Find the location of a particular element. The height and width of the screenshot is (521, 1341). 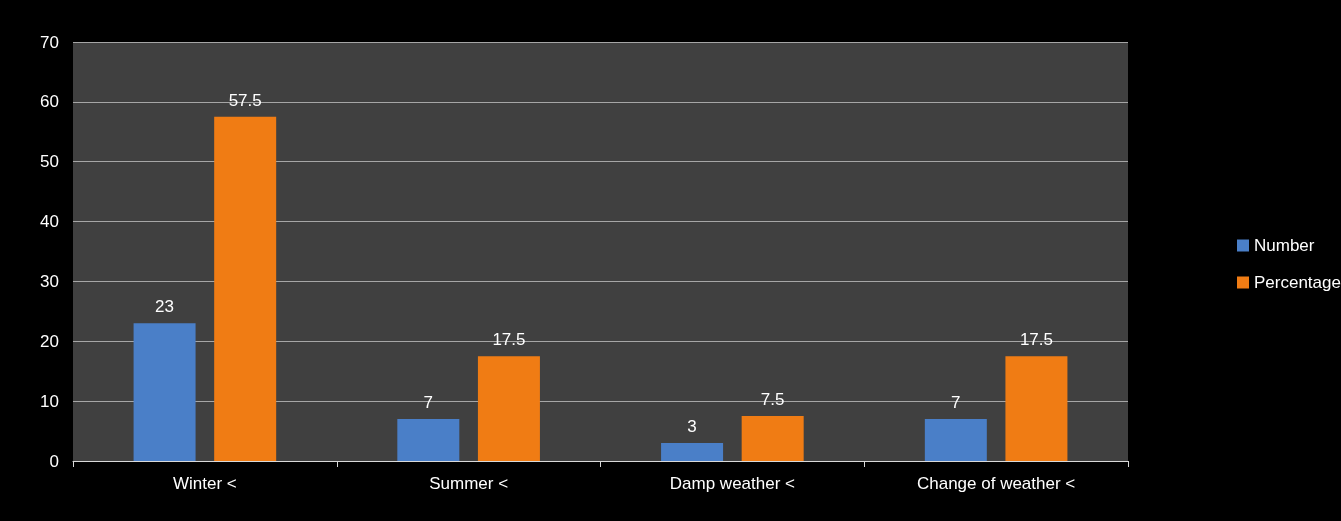

legend-label: Percentage is located at coordinates (1297, 282).